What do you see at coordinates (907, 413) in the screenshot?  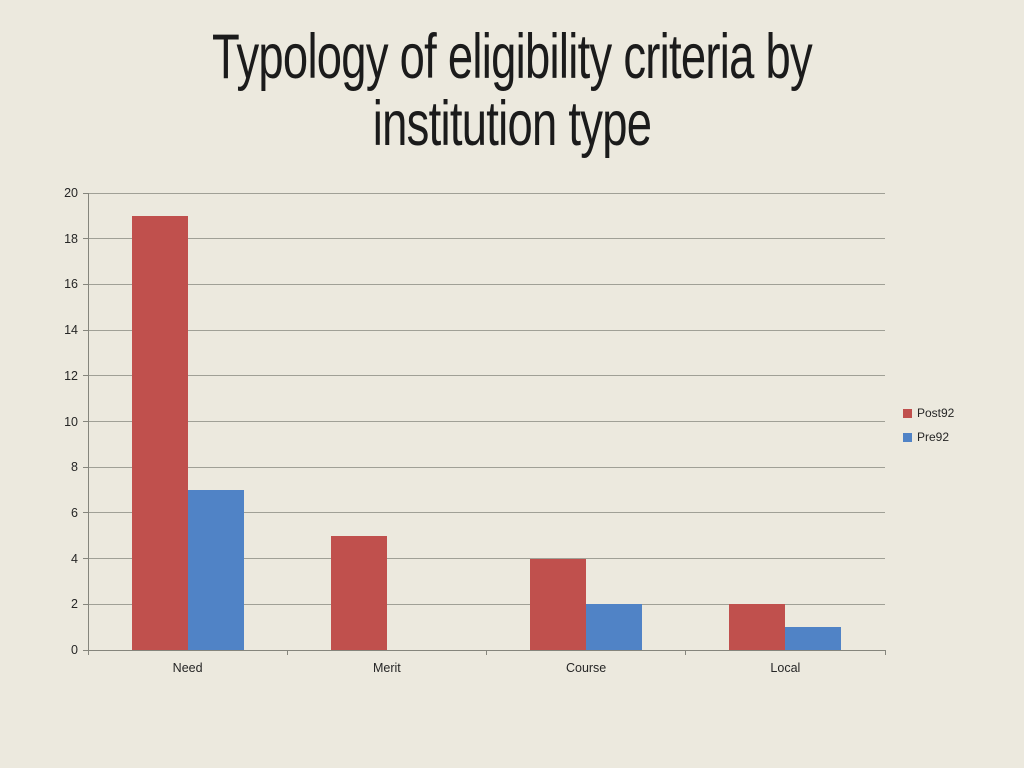 I see `legend-swatch-post92` at bounding box center [907, 413].